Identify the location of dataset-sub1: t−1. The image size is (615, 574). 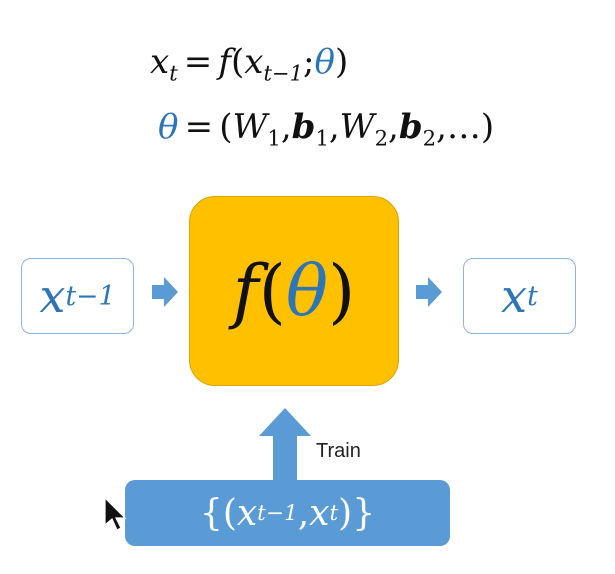
(277, 513).